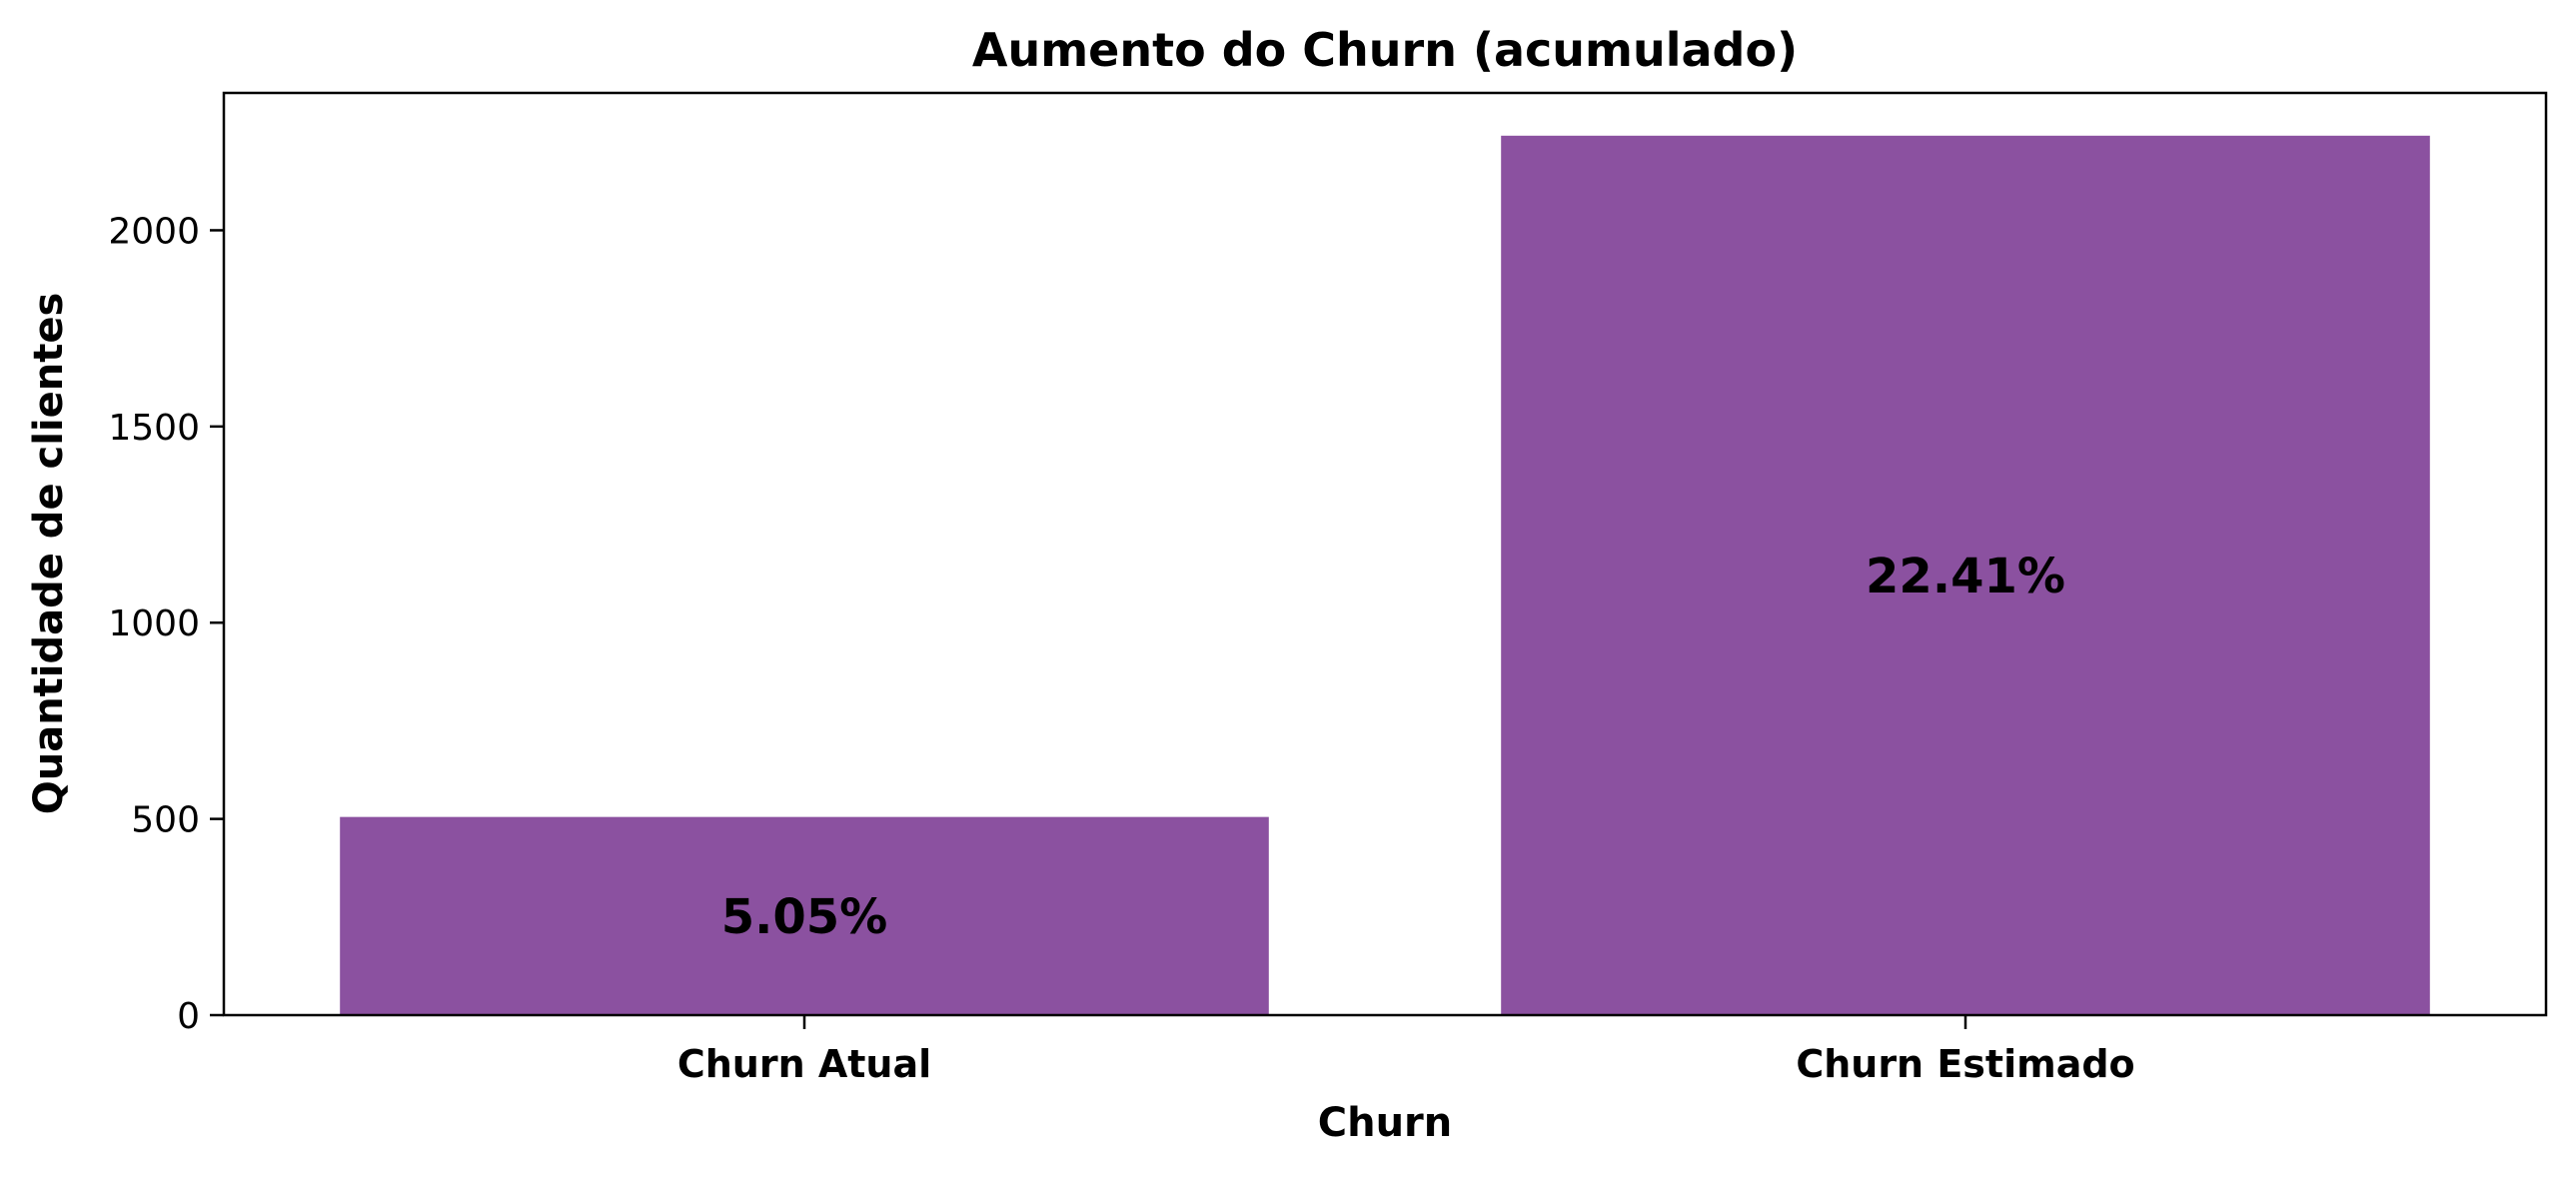 The image size is (2576, 1179). What do you see at coordinates (154, 231) in the screenshot?
I see `y-tick-label-4: 2000` at bounding box center [154, 231].